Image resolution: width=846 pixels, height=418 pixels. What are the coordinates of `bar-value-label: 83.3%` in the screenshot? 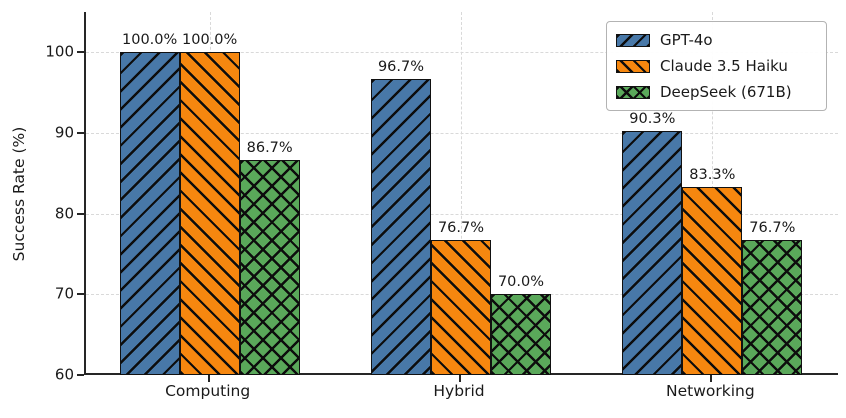 It's located at (712, 175).